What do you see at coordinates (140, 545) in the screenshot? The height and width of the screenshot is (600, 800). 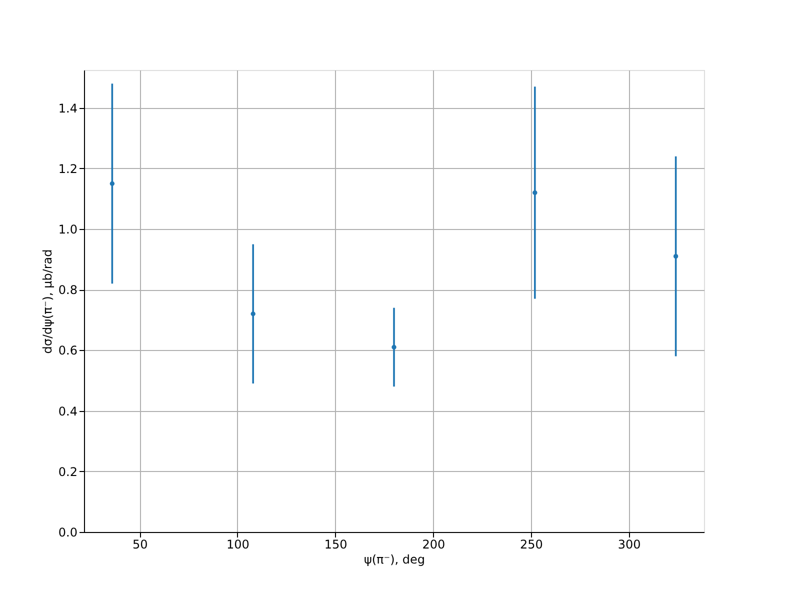 I see `x-tick-label: 50` at bounding box center [140, 545].